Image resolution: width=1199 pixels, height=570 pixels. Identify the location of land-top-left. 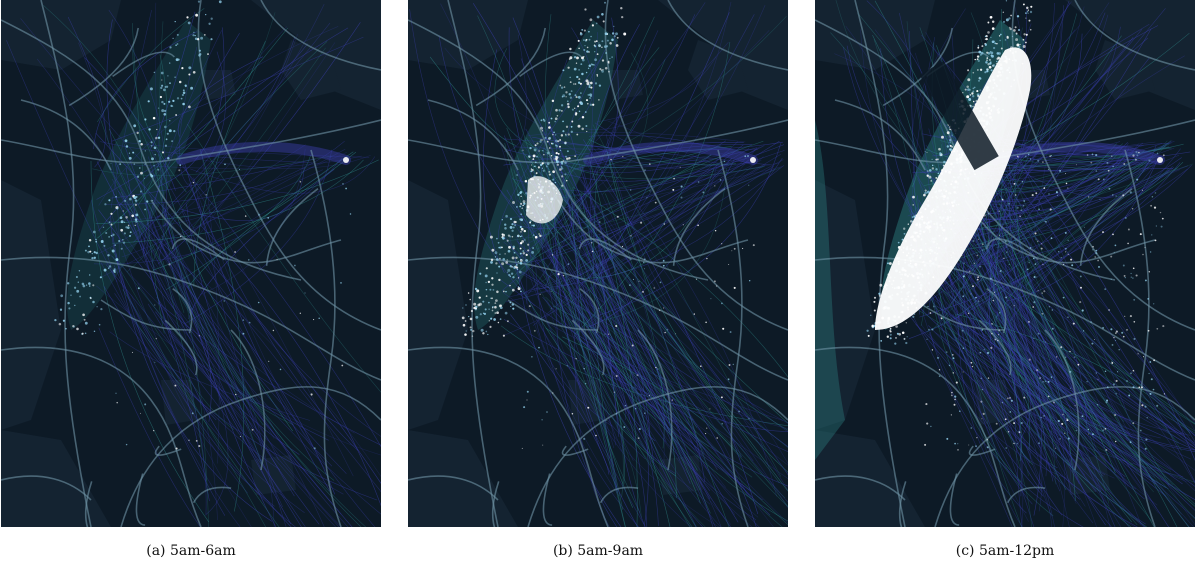
(61, 35).